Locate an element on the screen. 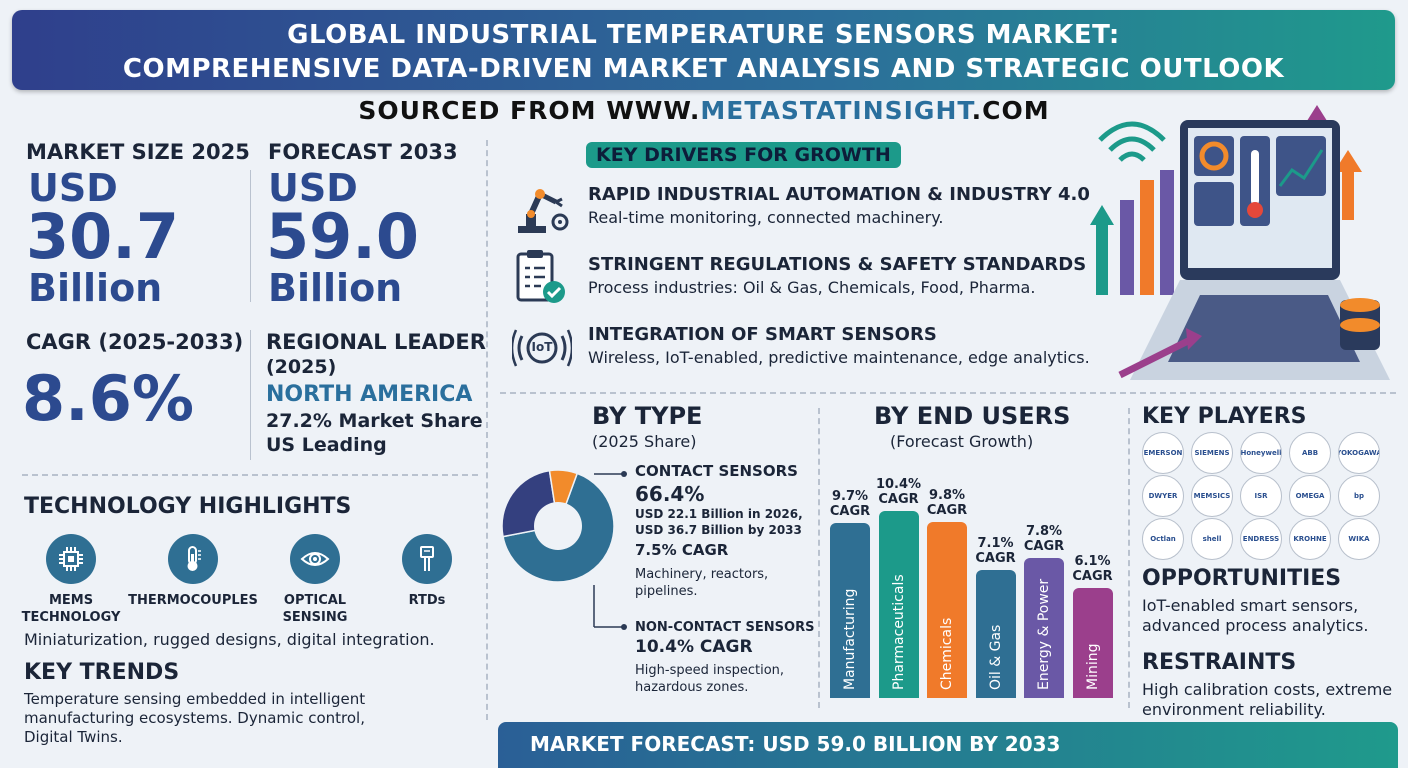 This screenshot has height=768, width=1408. opportunities-title: OPPORTUNITIES is located at coordinates (1242, 578).